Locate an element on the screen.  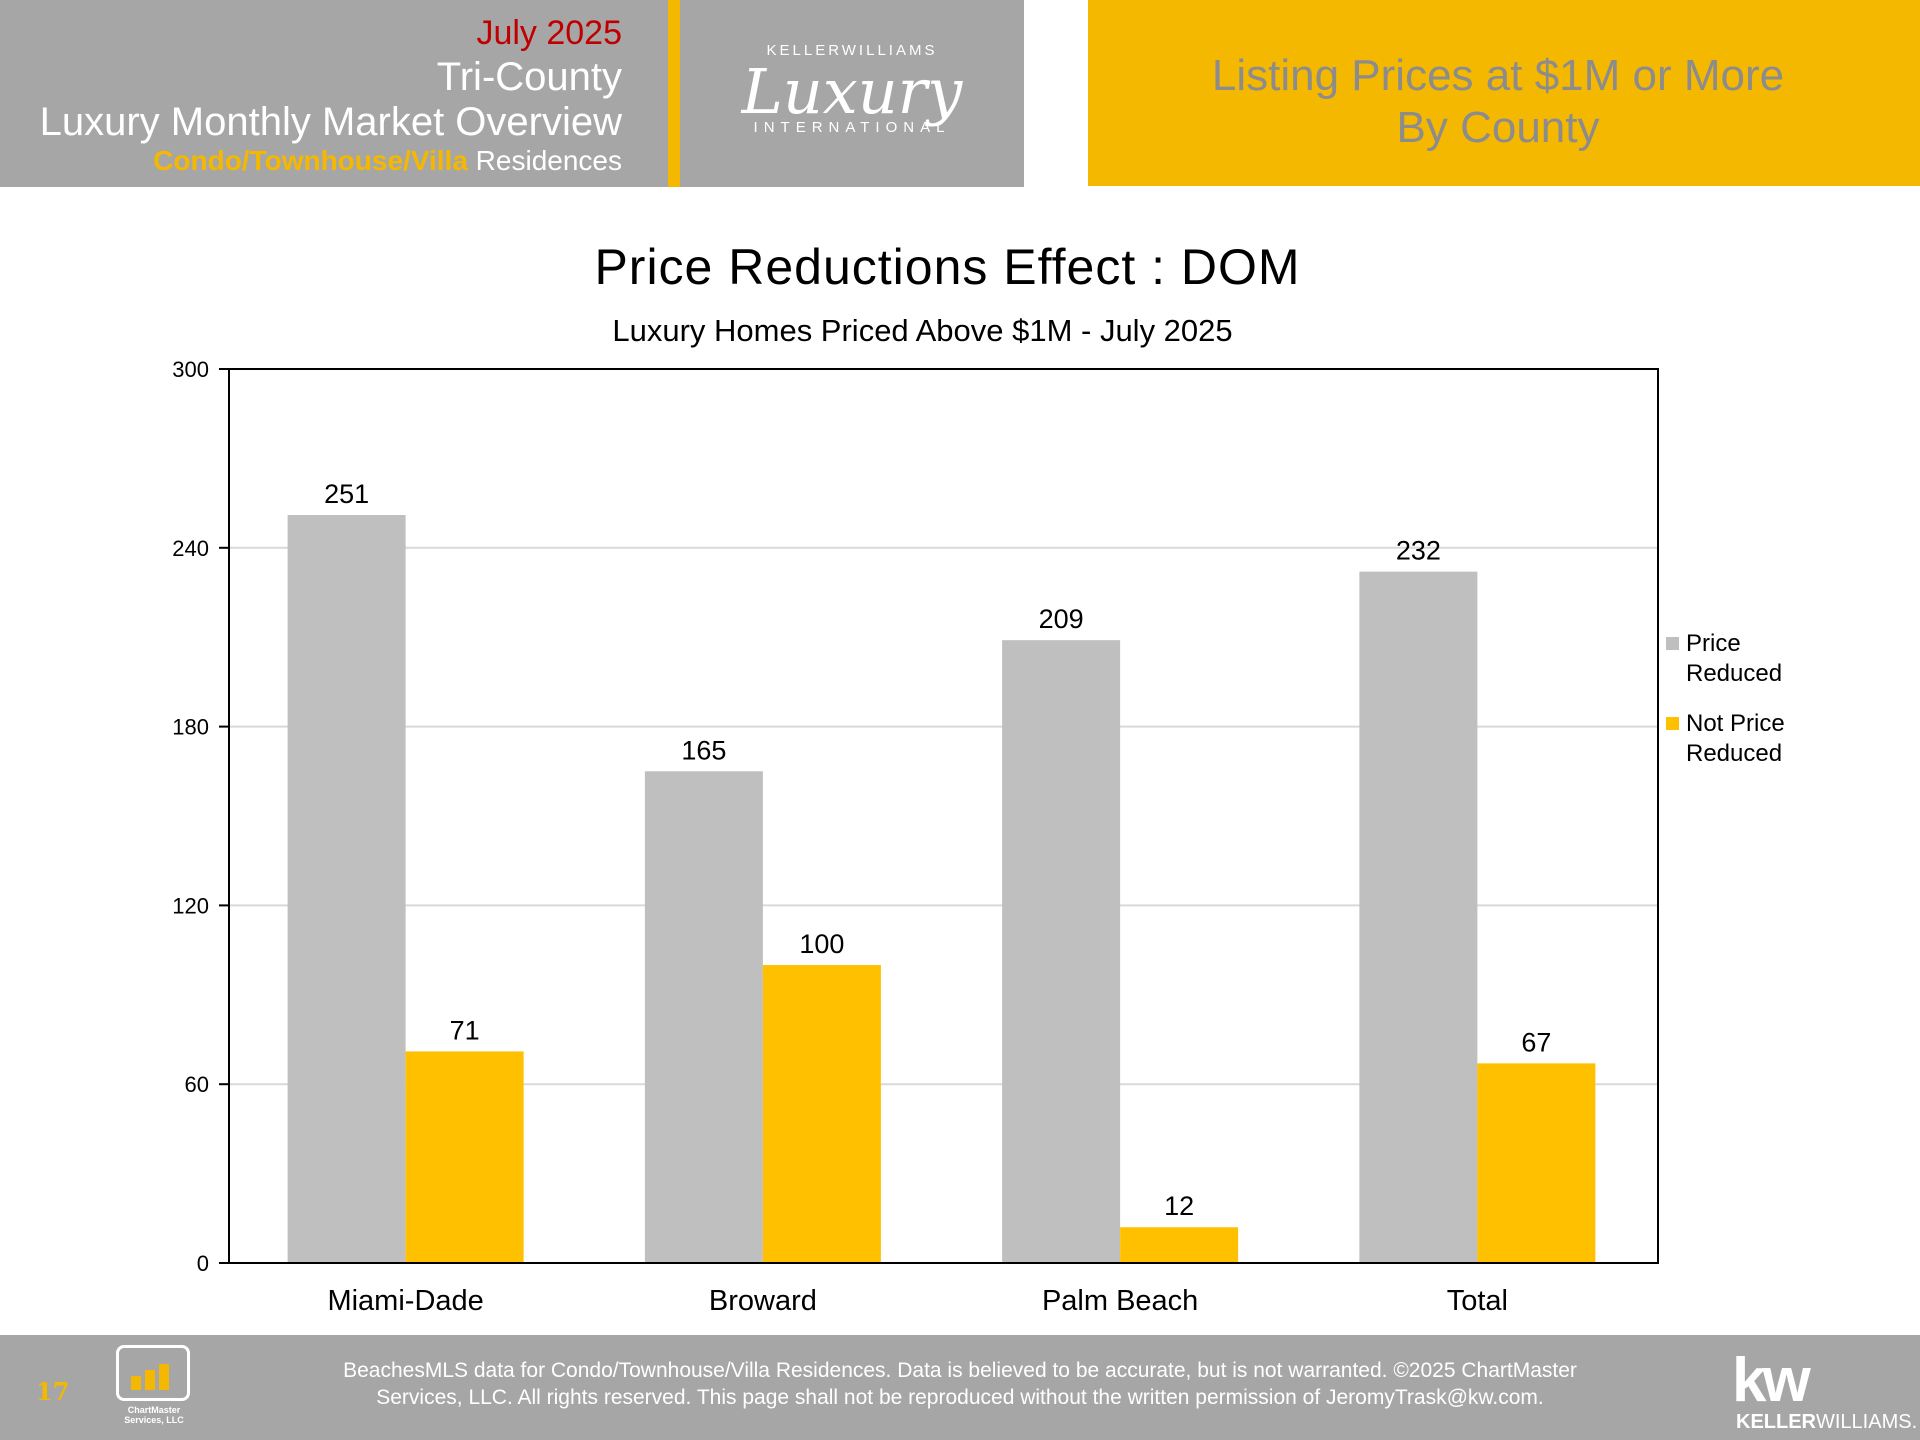
y-tick-label: 0 is located at coordinates (203, 1263).